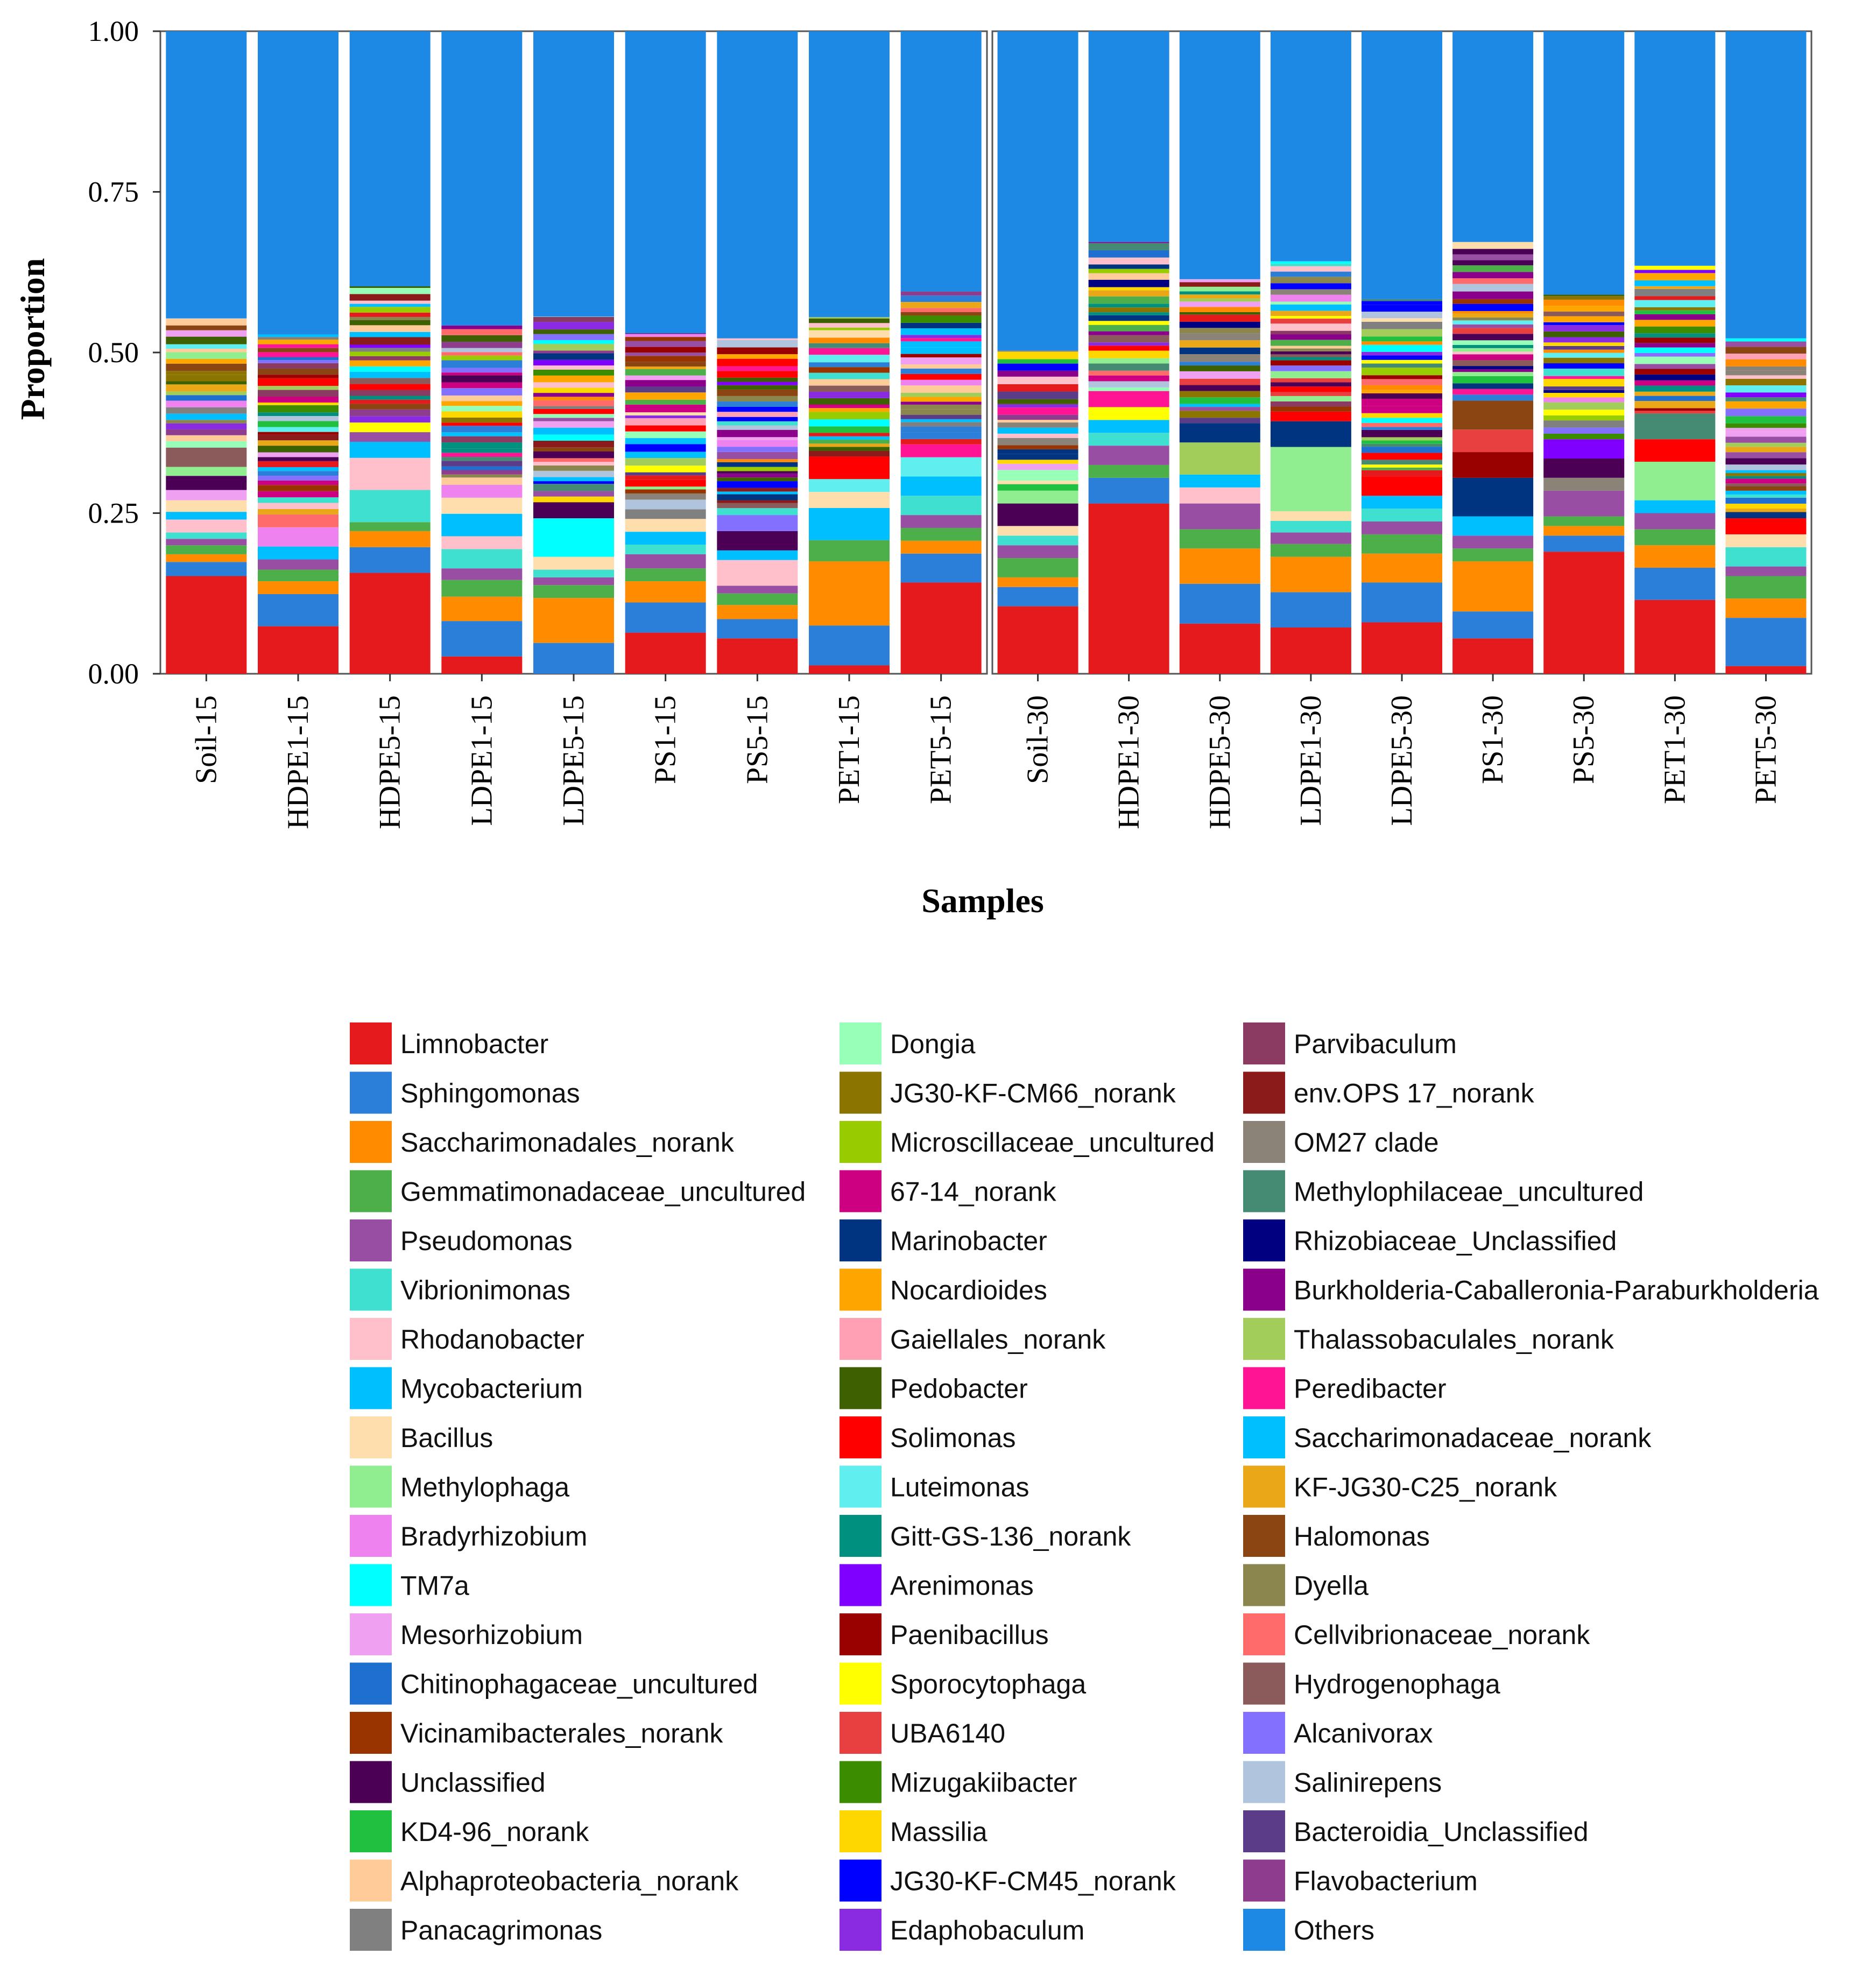 This screenshot has width=1876, height=1968. Describe the element at coordinates (1402, 527) in the screenshot. I see `segment-Pseudomonas` at that location.